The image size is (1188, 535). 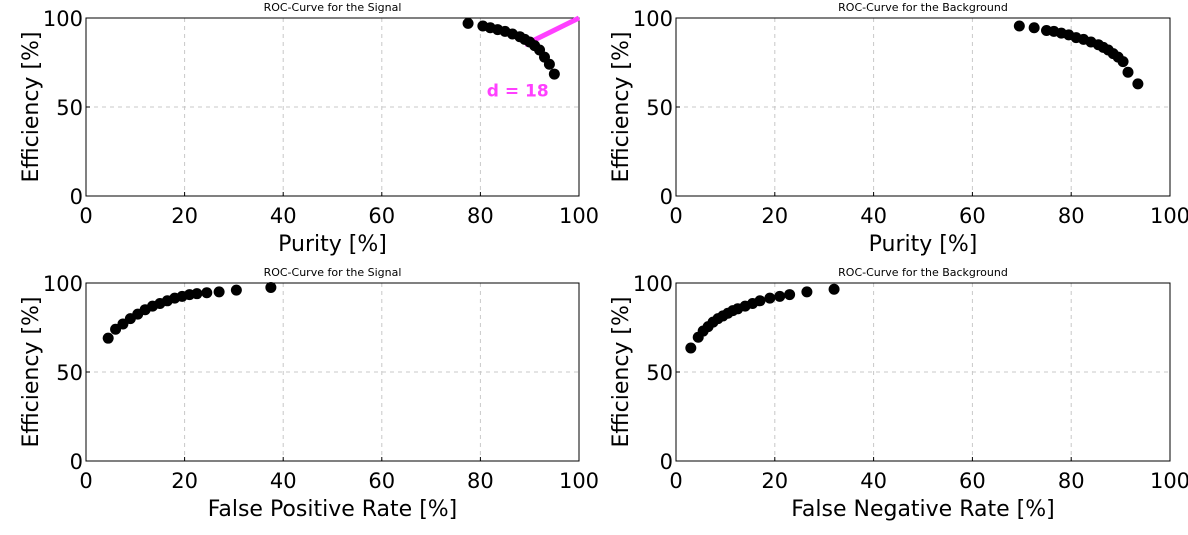 I want to click on x-axis-label: False Positive Rate [%], so click(x=333, y=509).